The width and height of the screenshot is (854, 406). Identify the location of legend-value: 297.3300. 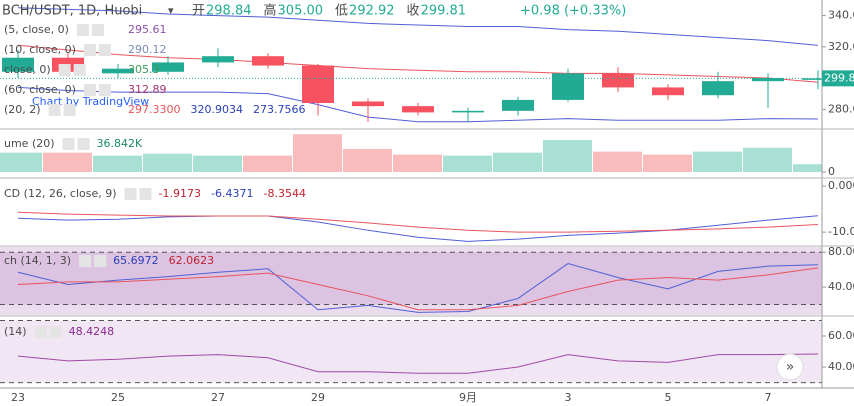
(154, 109).